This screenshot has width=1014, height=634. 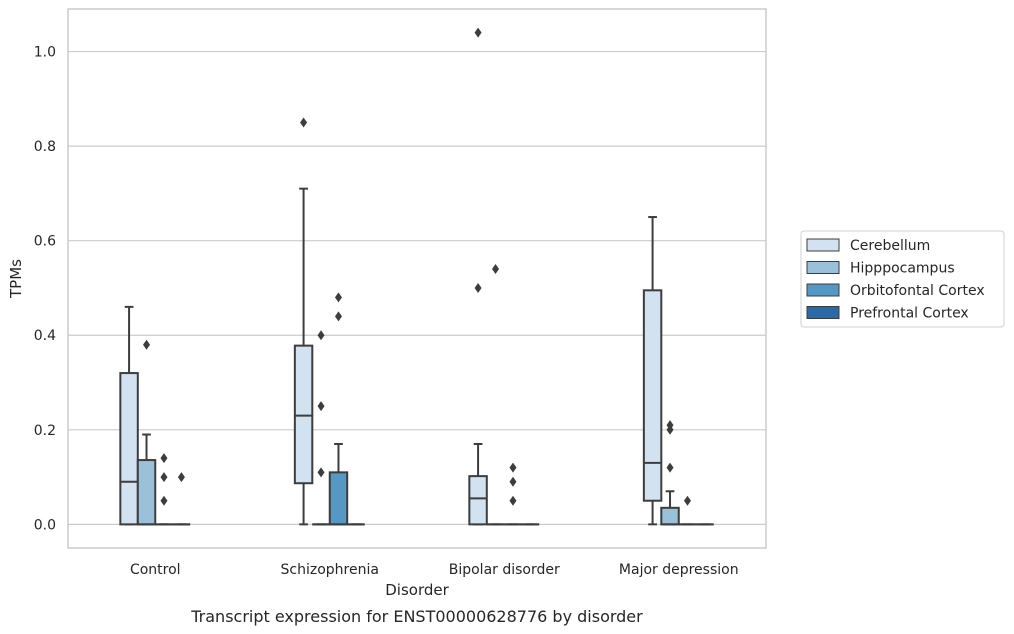 I want to click on x-axis-label: Disorder, so click(x=417, y=590).